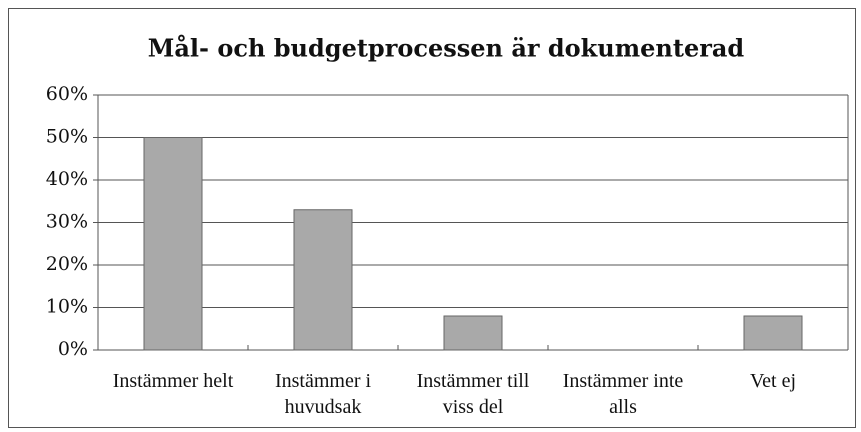 The width and height of the screenshot is (861, 432). I want to click on y-tick-label: 50%, so click(67, 137).